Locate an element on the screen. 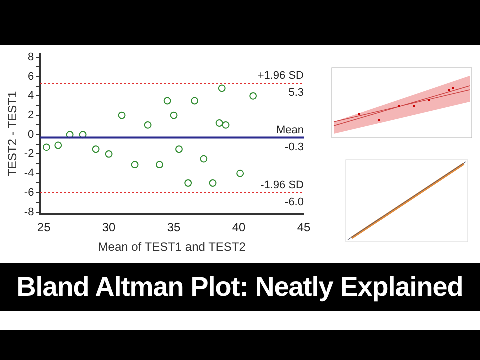 The height and width of the screenshot is (360, 480). y-tick-label: 8 is located at coordinates (31, 58).